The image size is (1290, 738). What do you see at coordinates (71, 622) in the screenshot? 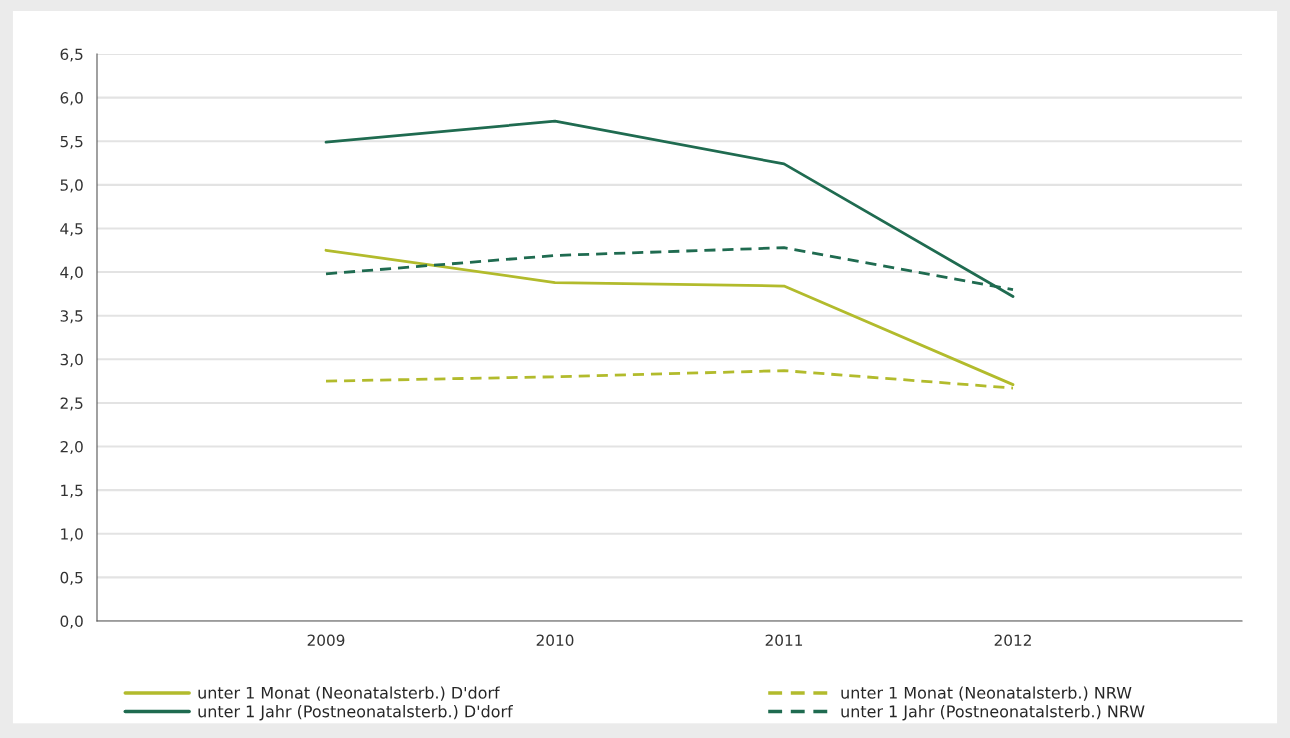
I see `y-tick-label: 0,0` at bounding box center [71, 622].